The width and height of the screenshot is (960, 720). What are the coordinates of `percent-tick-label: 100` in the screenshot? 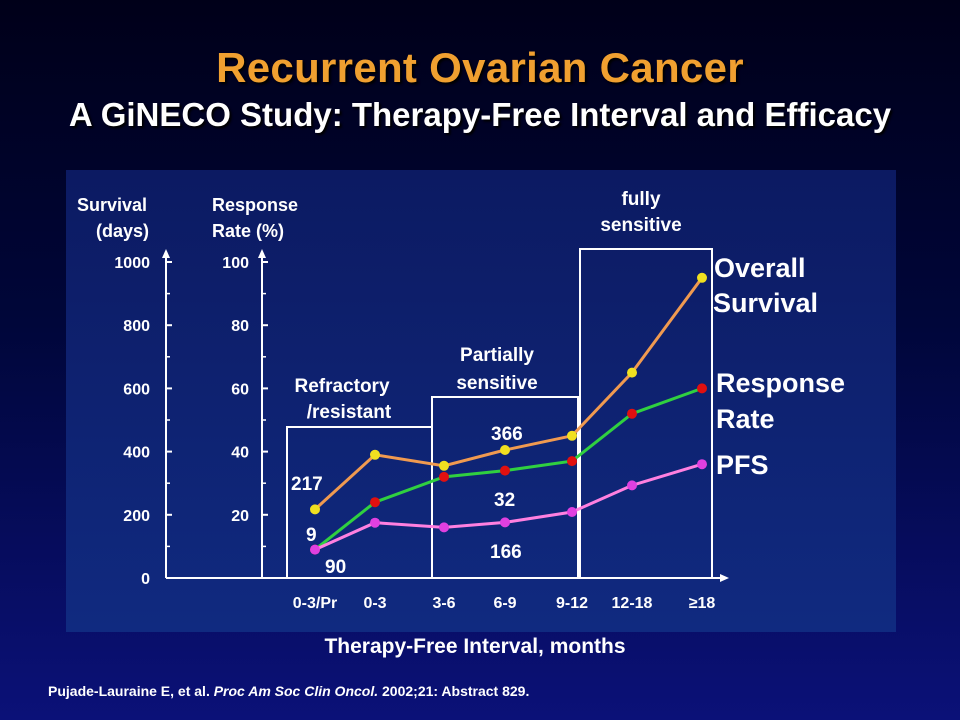 It's located at (235, 263).